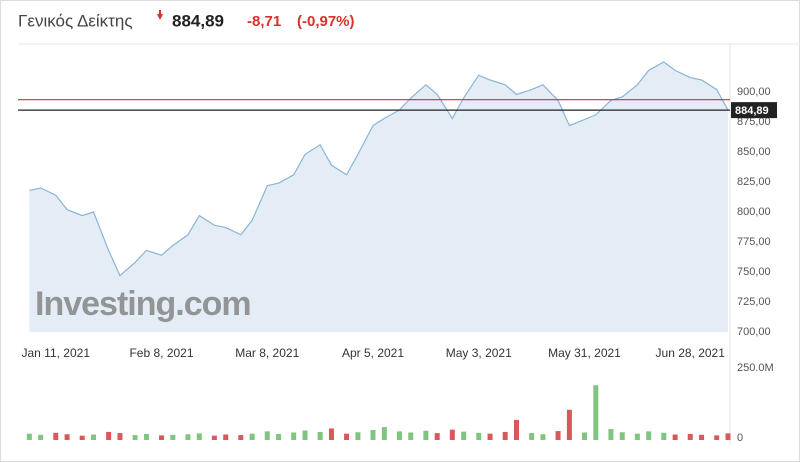 The image size is (800, 462). I want to click on x-tick-label: Mar 8, 2021, so click(267, 353).